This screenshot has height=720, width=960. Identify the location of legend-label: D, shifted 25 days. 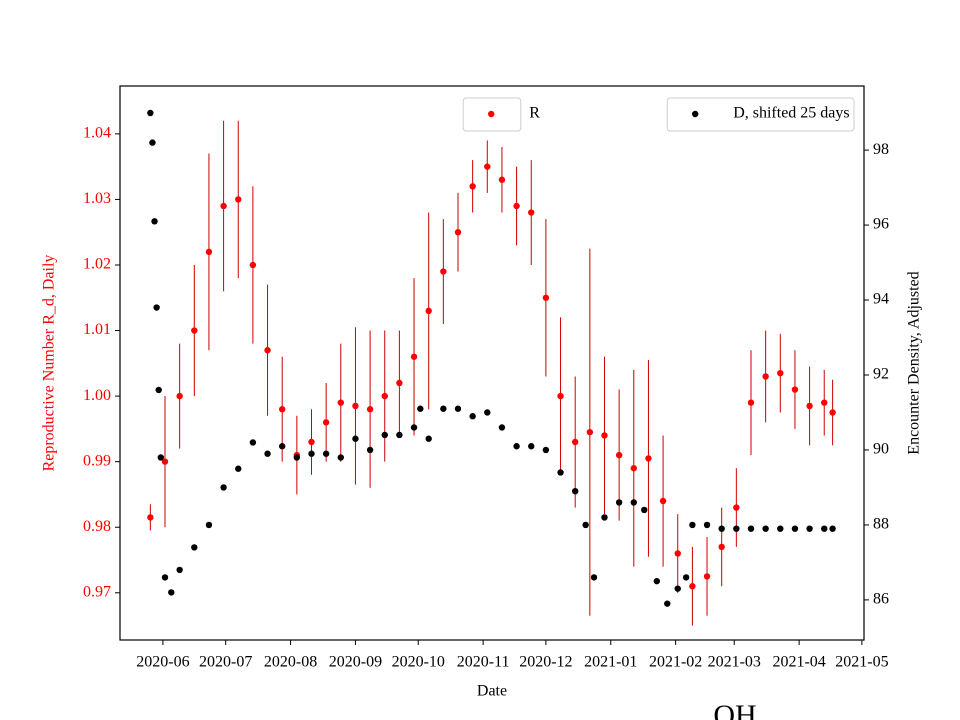
(791, 113).